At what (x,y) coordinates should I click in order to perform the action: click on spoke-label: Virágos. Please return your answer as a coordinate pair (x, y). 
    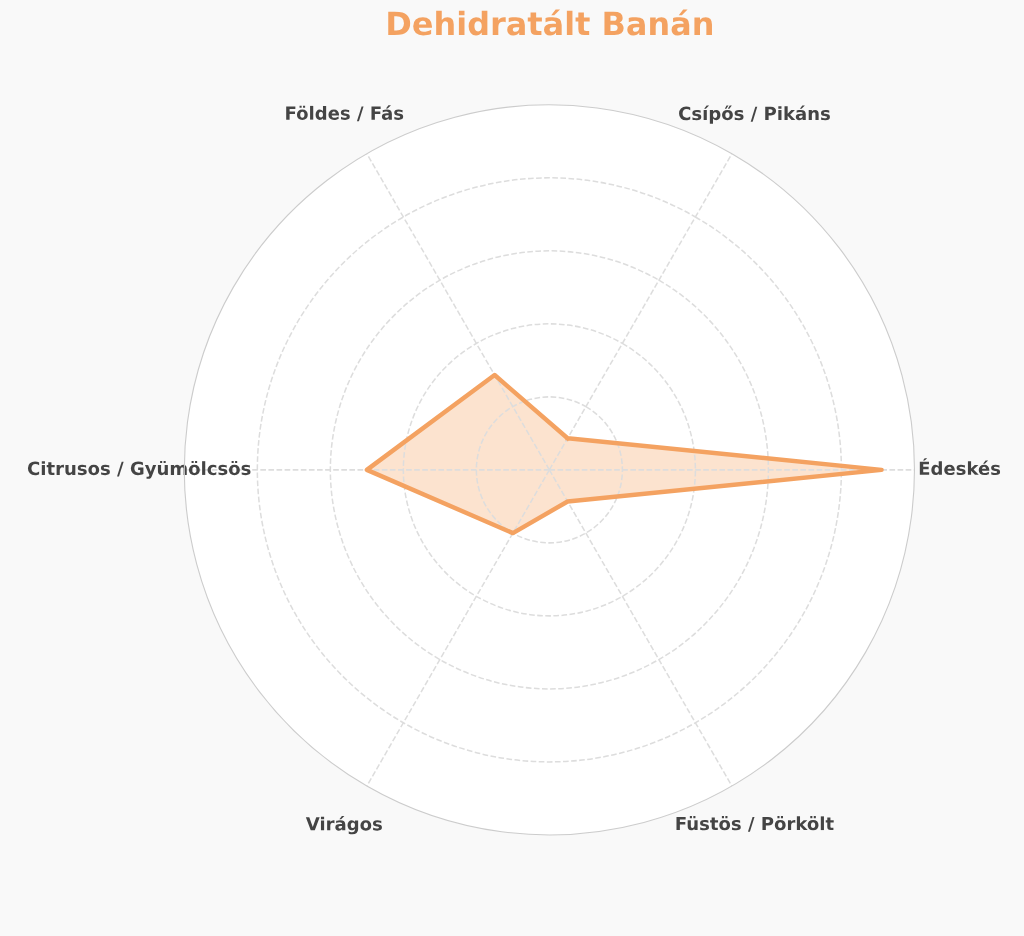
    Looking at the image, I should click on (343, 825).